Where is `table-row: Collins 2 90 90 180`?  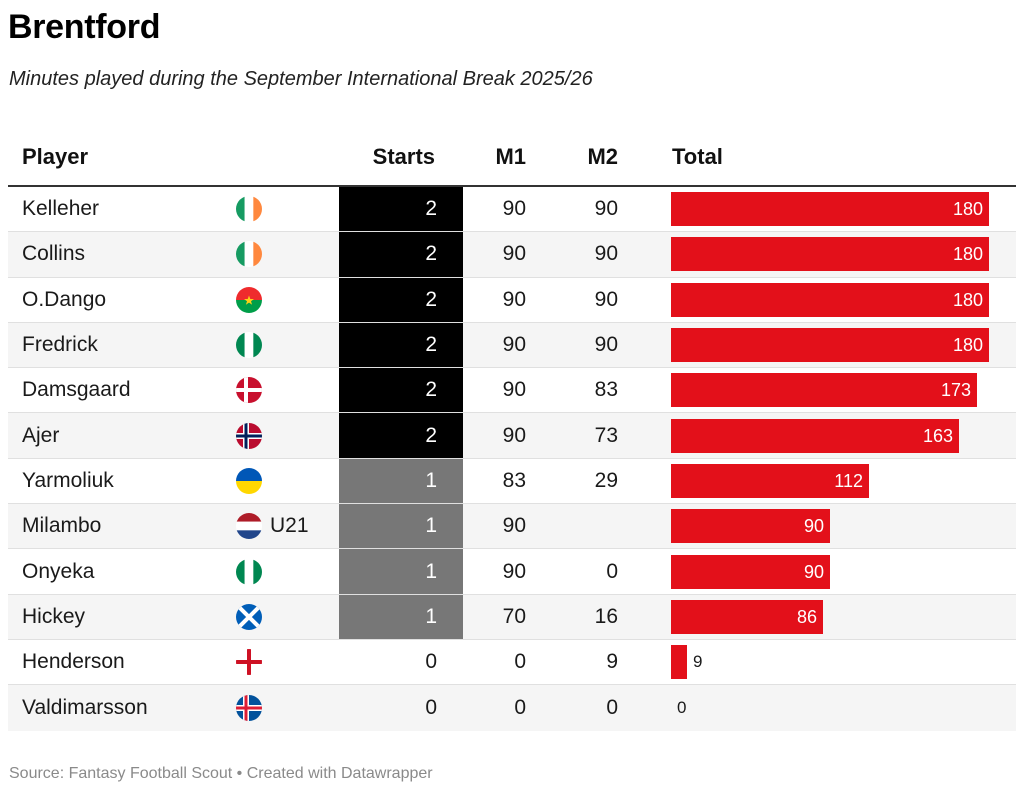 table-row: Collins 2 90 90 180 is located at coordinates (512, 255).